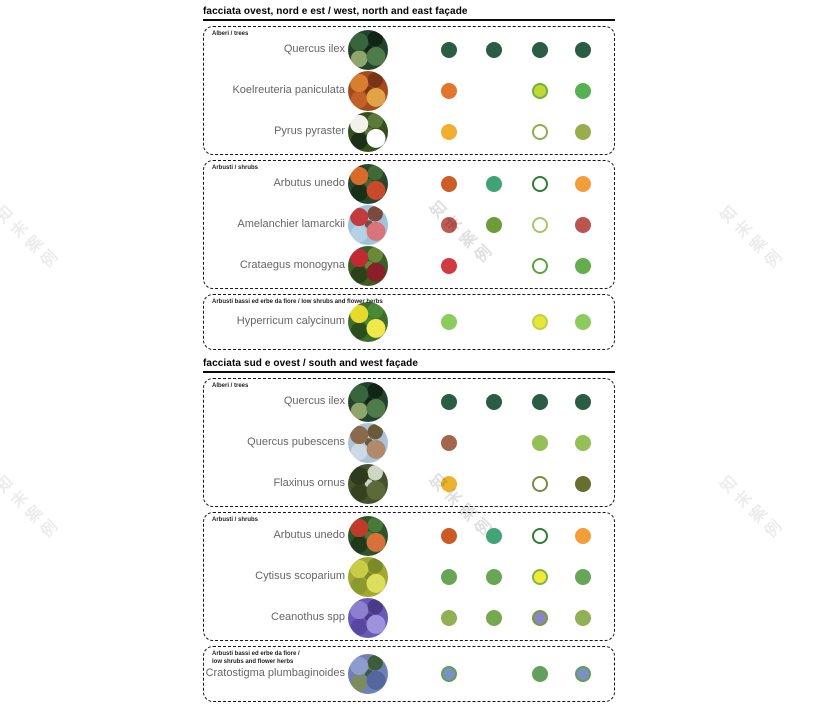 This screenshot has width=818, height=711. Describe the element at coordinates (296, 441) in the screenshot. I see `species-name: Quercus pubescens` at that location.